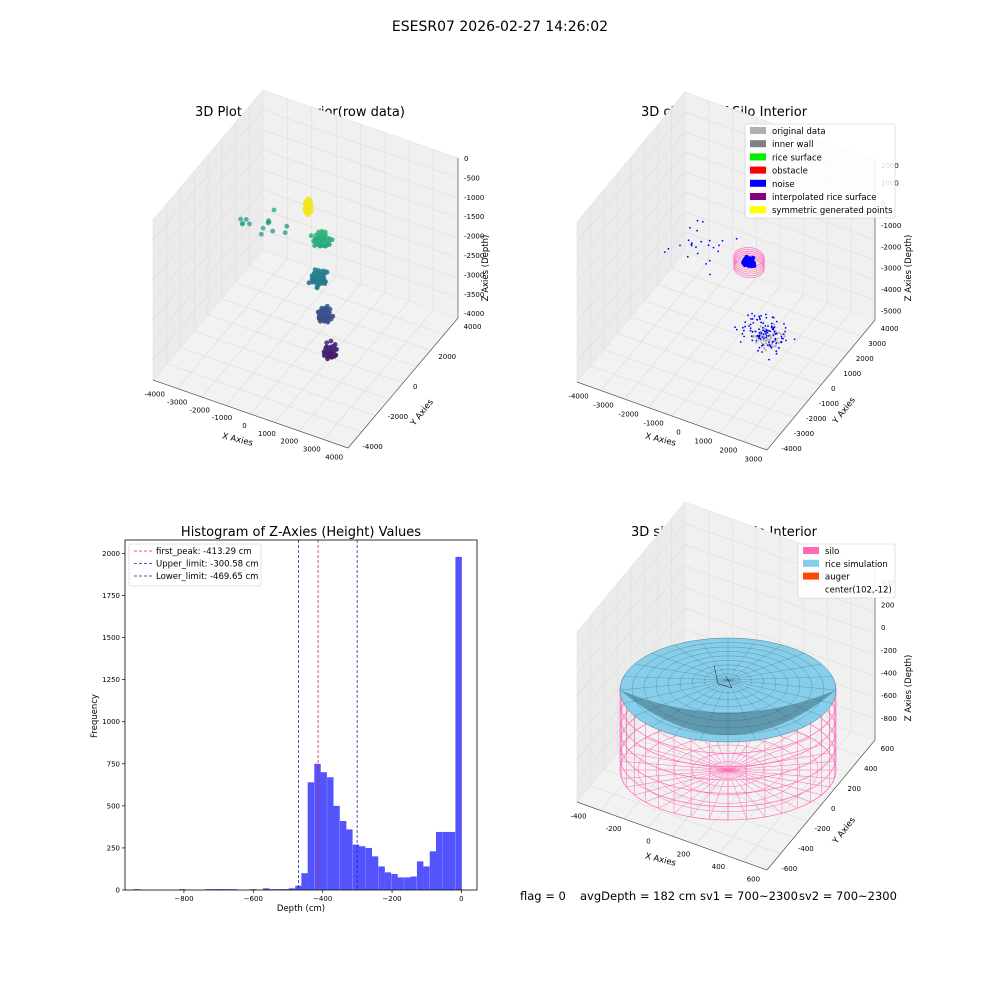 The width and height of the screenshot is (1000, 1000). Describe the element at coordinates (891, 269) in the screenshot. I see `z-tick-label: -3000` at that location.